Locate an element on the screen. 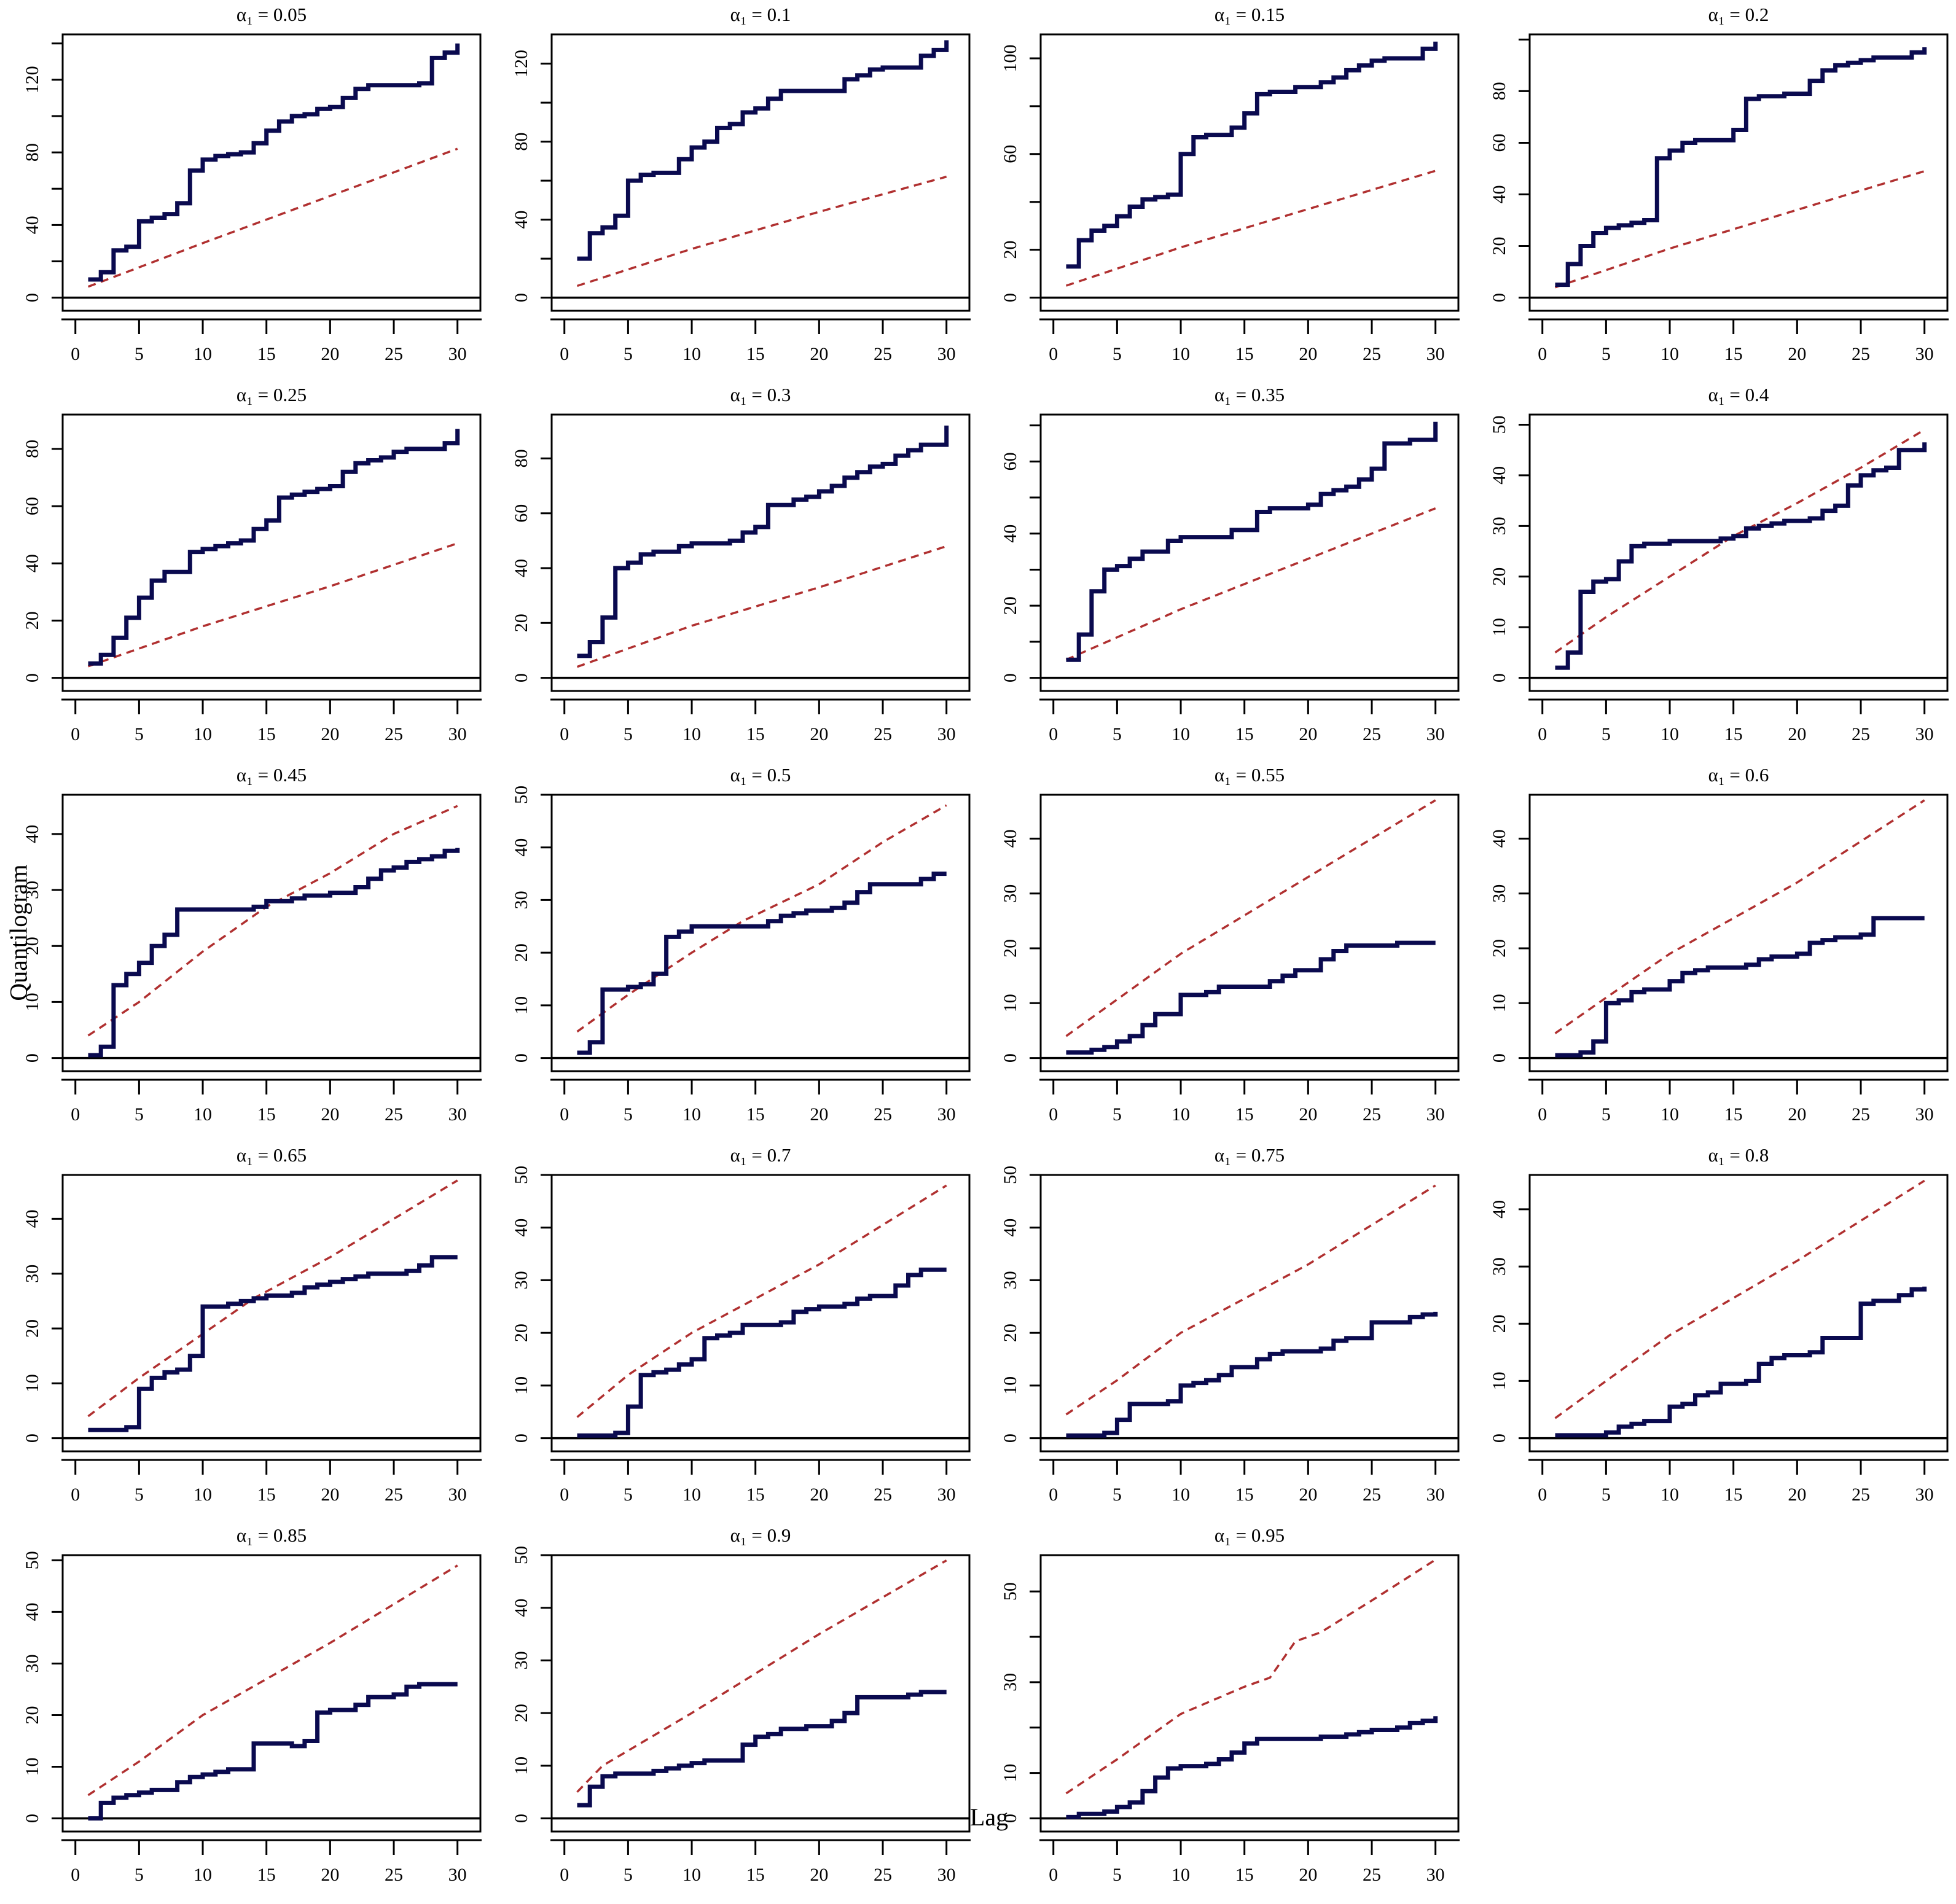 The height and width of the screenshot is (1904, 1956). quantilogram-panel: α₁ = 0.35 0 20 40 60 0 5 10 15 20 25 30 is located at coordinates (1222, 570).